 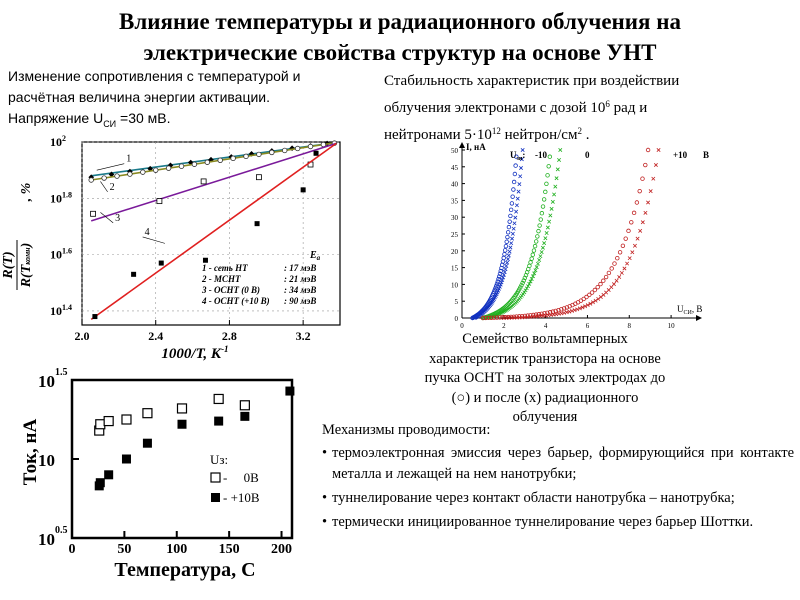 What do you see at coordinates (462, 326) in the screenshot?
I see `iv-chart-x-tick-label: 0` at bounding box center [462, 326].